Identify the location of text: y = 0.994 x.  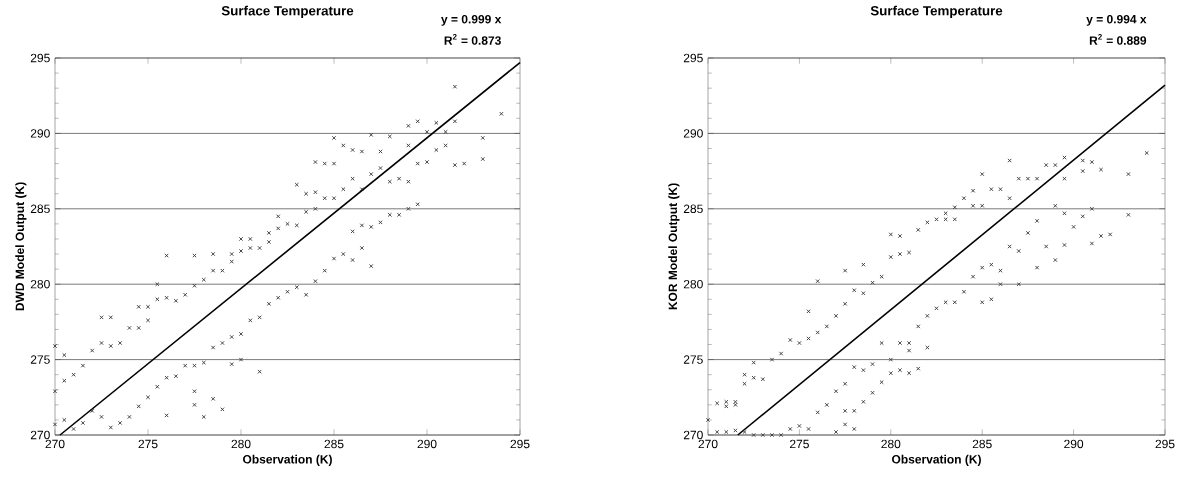
(1116, 20).